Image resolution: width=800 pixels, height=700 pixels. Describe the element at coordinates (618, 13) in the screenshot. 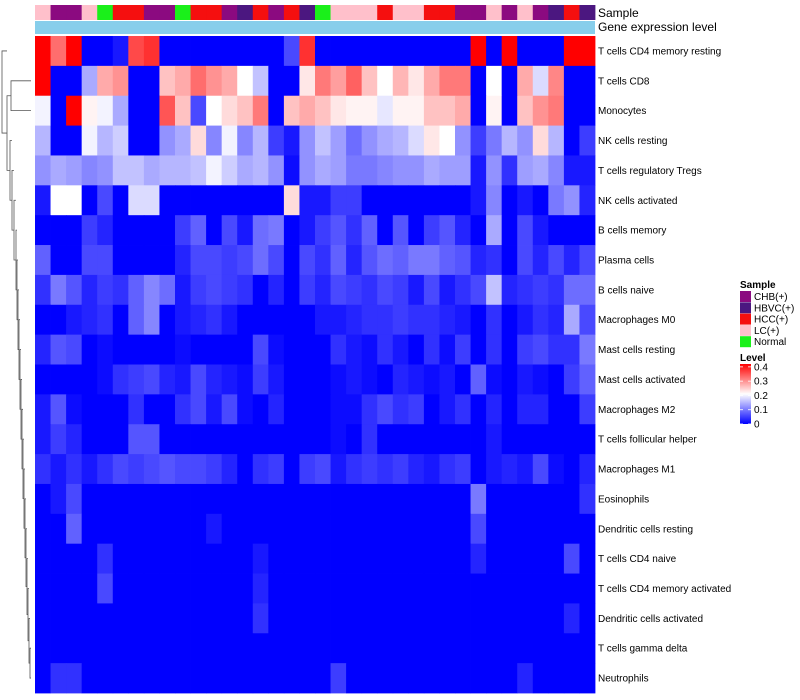

I see `sample-annotation-label: Sample` at that location.